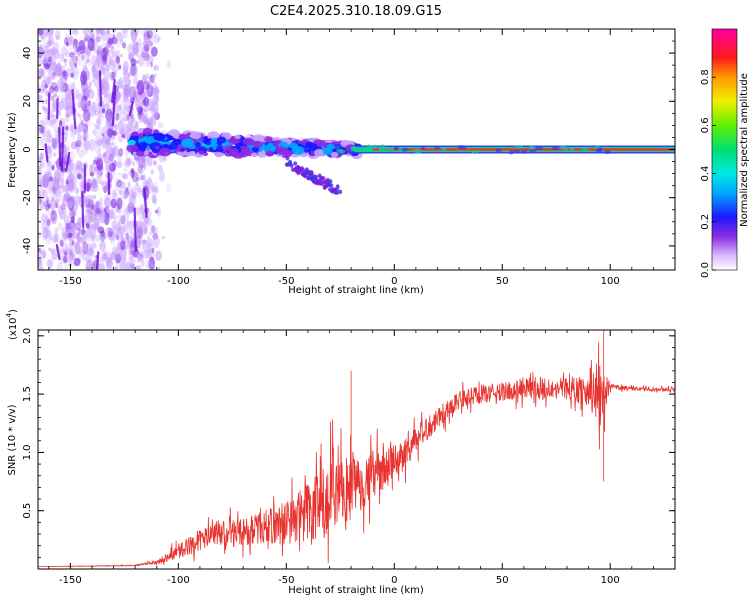 The image size is (750, 600). Describe the element at coordinates (12, 439) in the screenshot. I see `snr-y-label: SNR (10 * v/v)` at that location.